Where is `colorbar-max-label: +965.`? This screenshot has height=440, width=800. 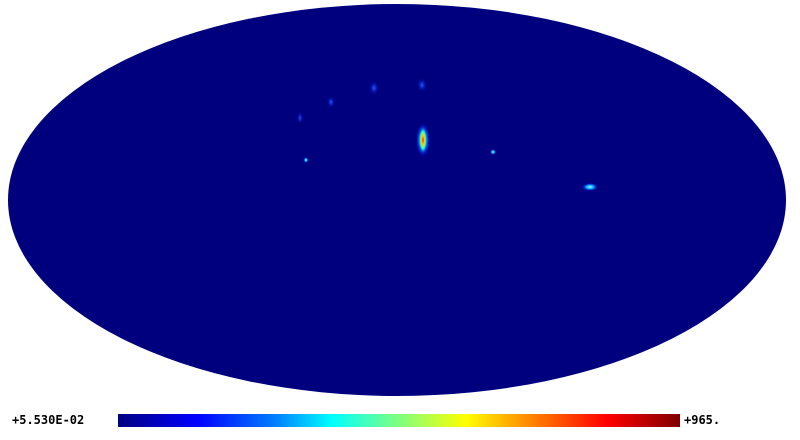 colorbar-max-label: +965. is located at coordinates (702, 420).